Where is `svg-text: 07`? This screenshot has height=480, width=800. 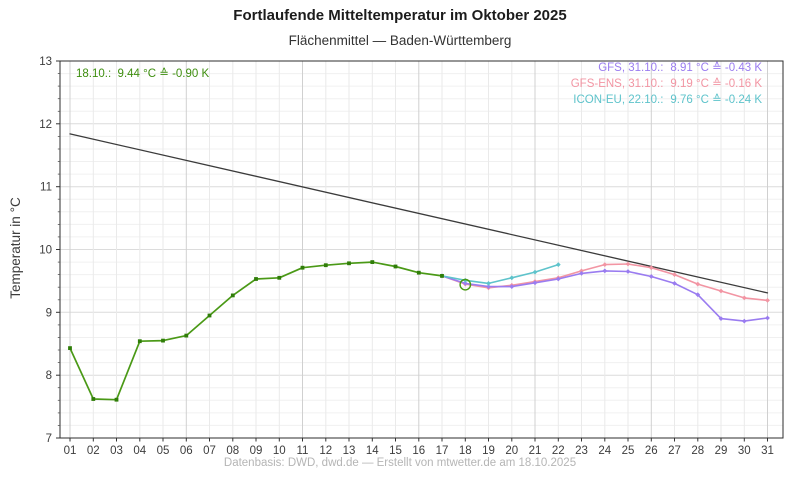 svg-text: 07 is located at coordinates (209, 451).